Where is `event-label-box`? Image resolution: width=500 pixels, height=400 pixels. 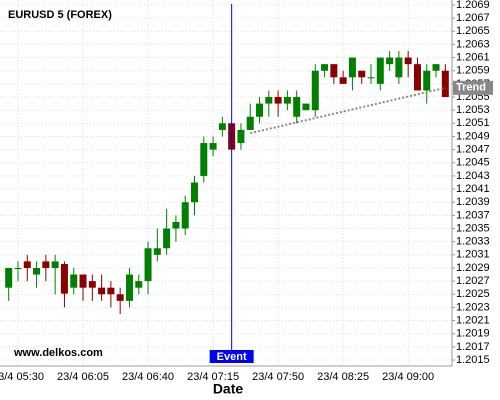
event-label-box is located at coordinates (231, 356).